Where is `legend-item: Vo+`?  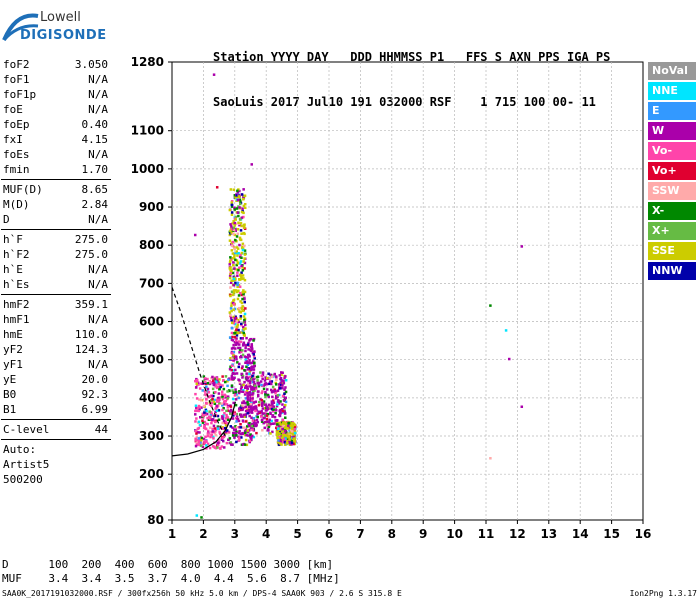
legend-item: Vo+ is located at coordinates (672, 171).